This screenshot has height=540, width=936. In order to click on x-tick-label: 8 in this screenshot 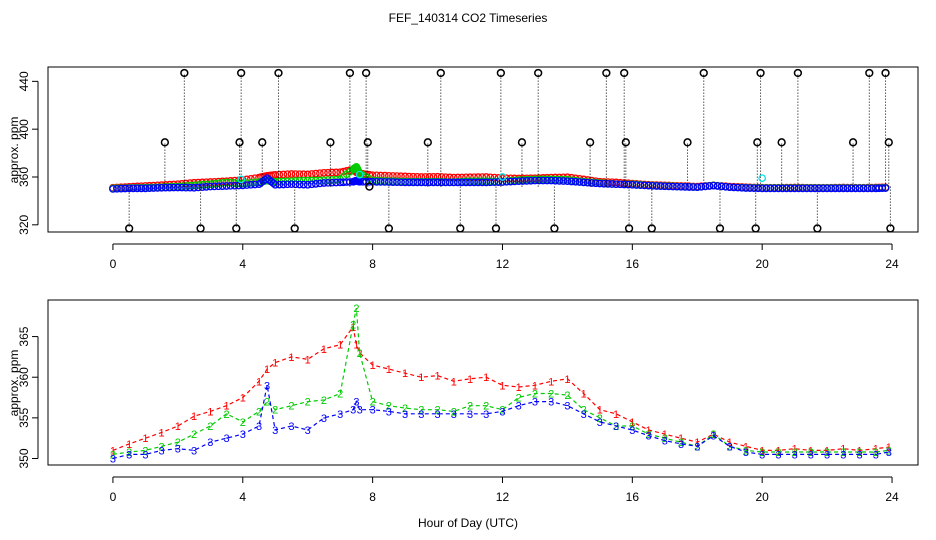, I will do `click(372, 497)`.